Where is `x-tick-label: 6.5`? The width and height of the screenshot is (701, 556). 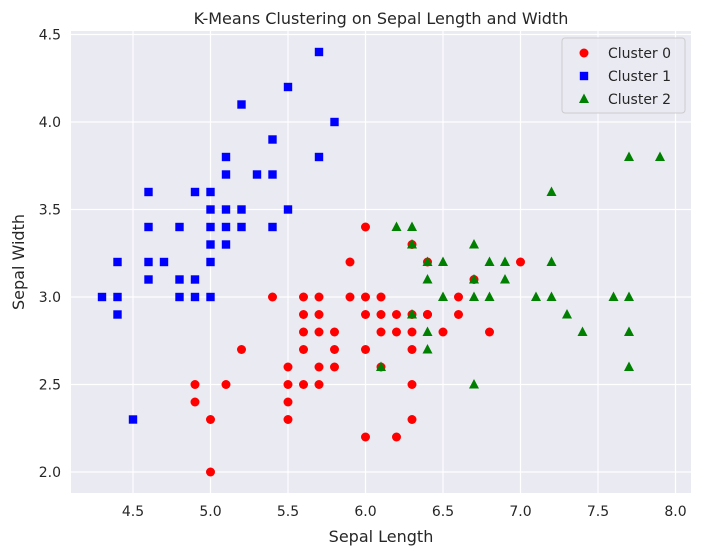 x-tick-label: 6.5 is located at coordinates (443, 512).